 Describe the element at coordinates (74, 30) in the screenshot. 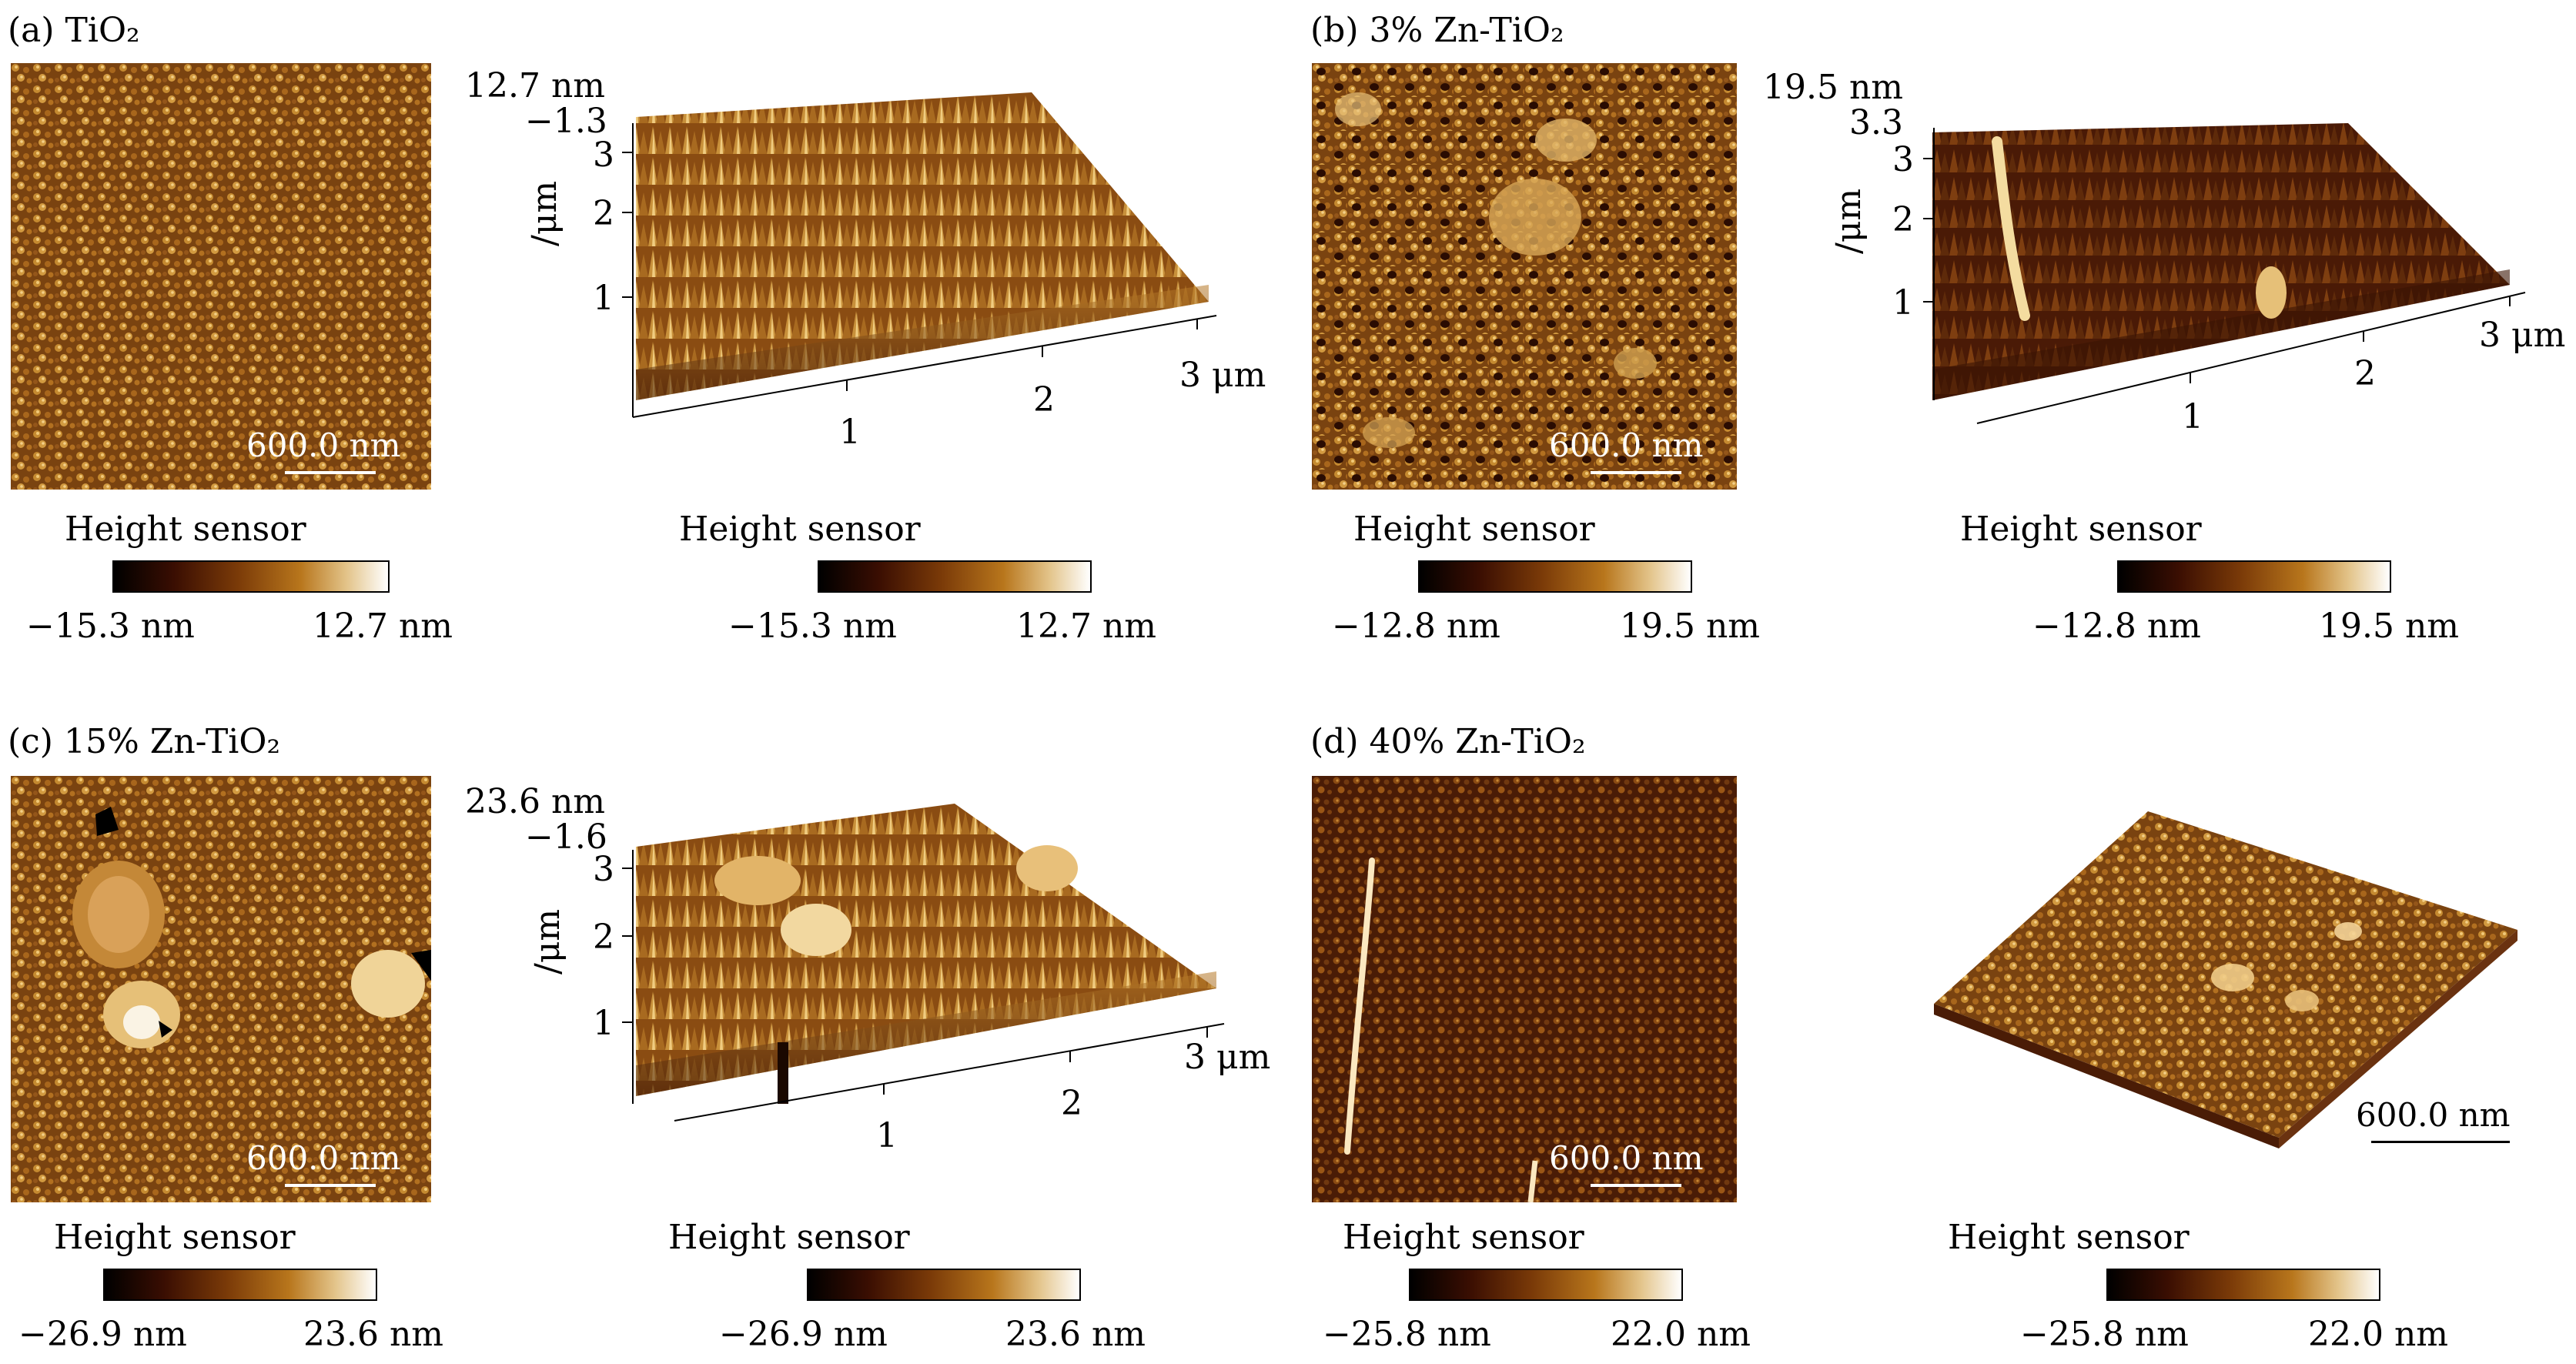

I see `panel-label-a: (a) TiO₂` at that location.